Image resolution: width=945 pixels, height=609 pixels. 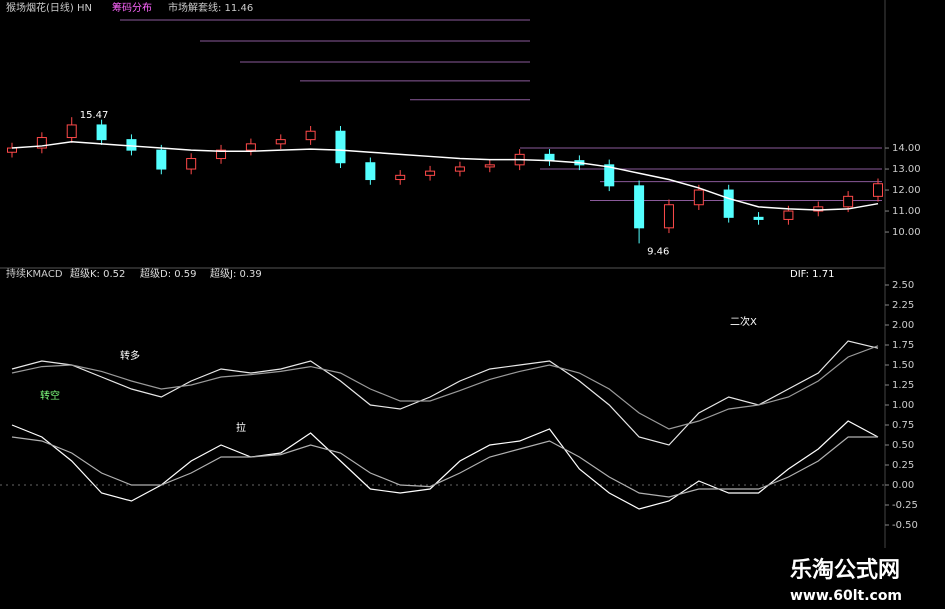 What do you see at coordinates (50, 395) in the screenshot?
I see `signal-label: 转空` at bounding box center [50, 395].